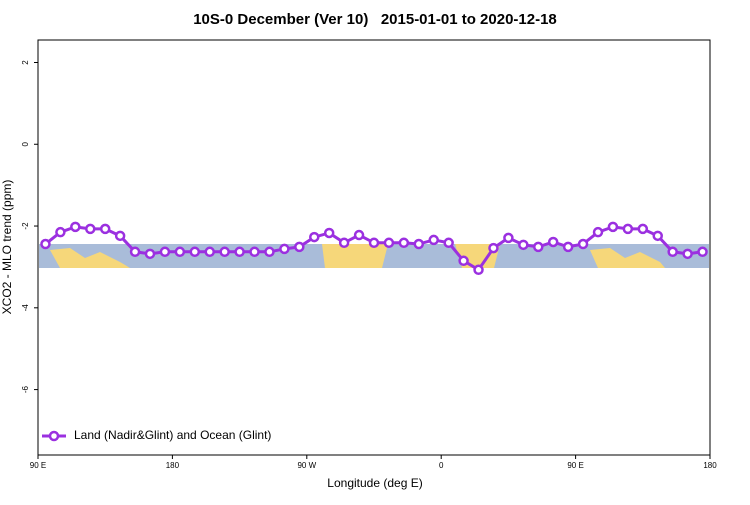  Describe the element at coordinates (25, 226) in the screenshot. I see `y-tick-label: -2` at that location.